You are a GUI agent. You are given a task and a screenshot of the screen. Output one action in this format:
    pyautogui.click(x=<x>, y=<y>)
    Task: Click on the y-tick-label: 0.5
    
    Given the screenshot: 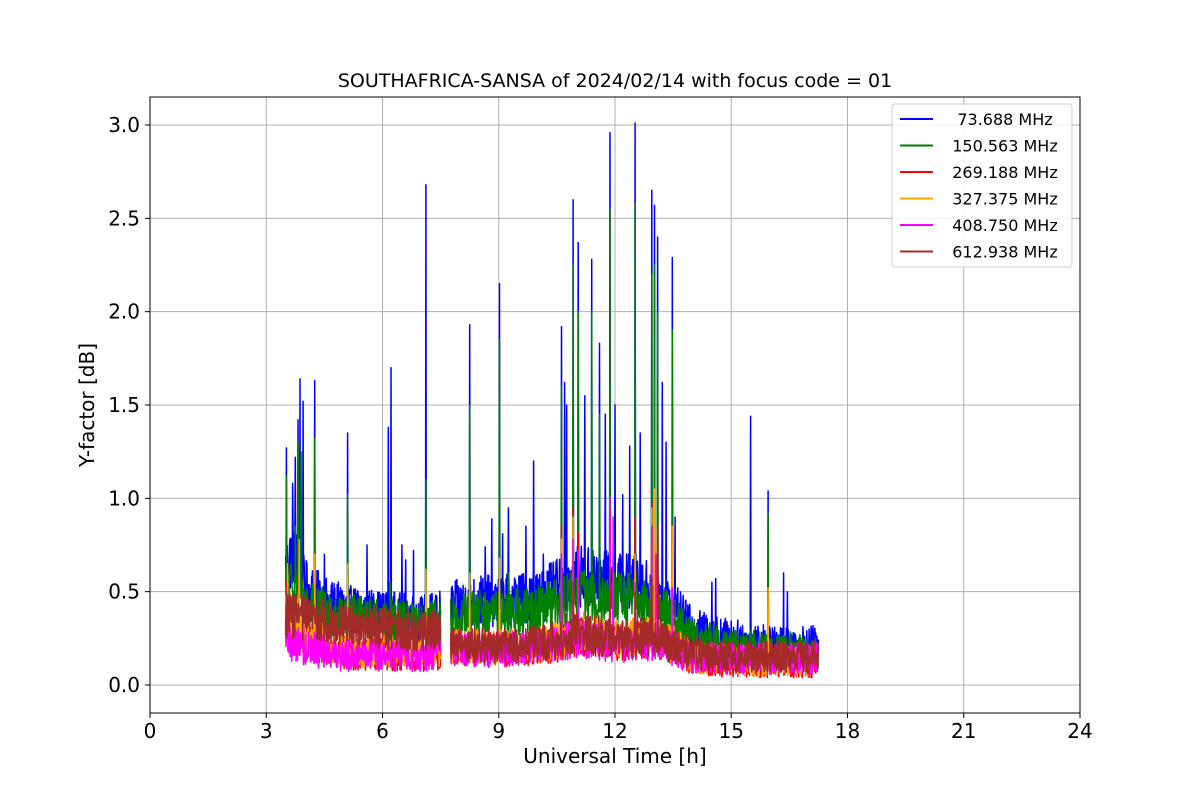 What is the action you would take?
    pyautogui.click(x=124, y=592)
    